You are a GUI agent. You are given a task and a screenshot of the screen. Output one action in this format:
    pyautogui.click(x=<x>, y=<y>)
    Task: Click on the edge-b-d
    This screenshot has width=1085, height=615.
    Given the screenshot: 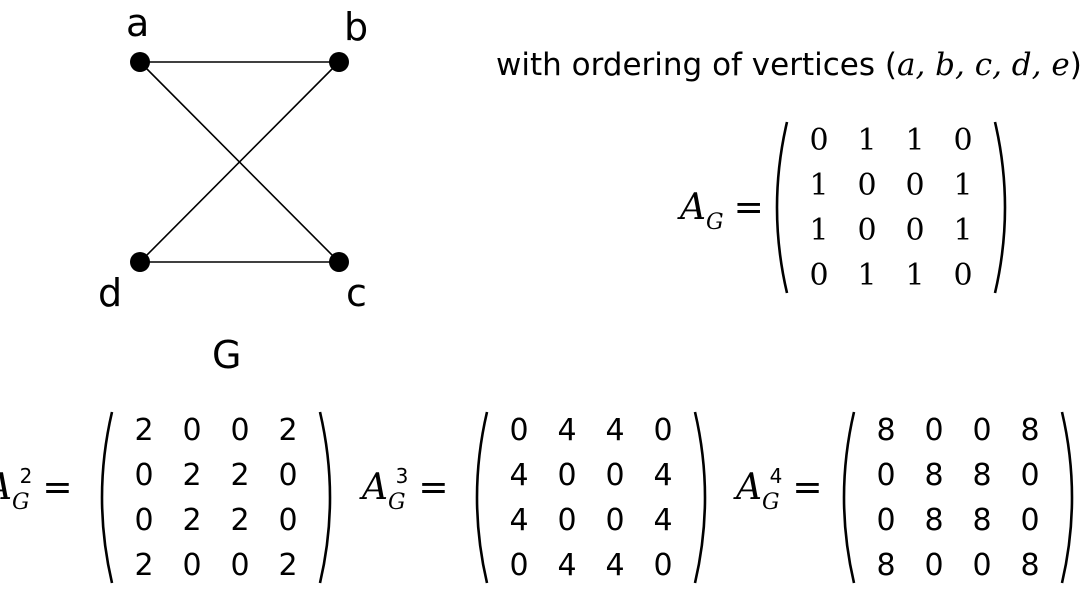 What is the action you would take?
    pyautogui.click(x=239, y=162)
    